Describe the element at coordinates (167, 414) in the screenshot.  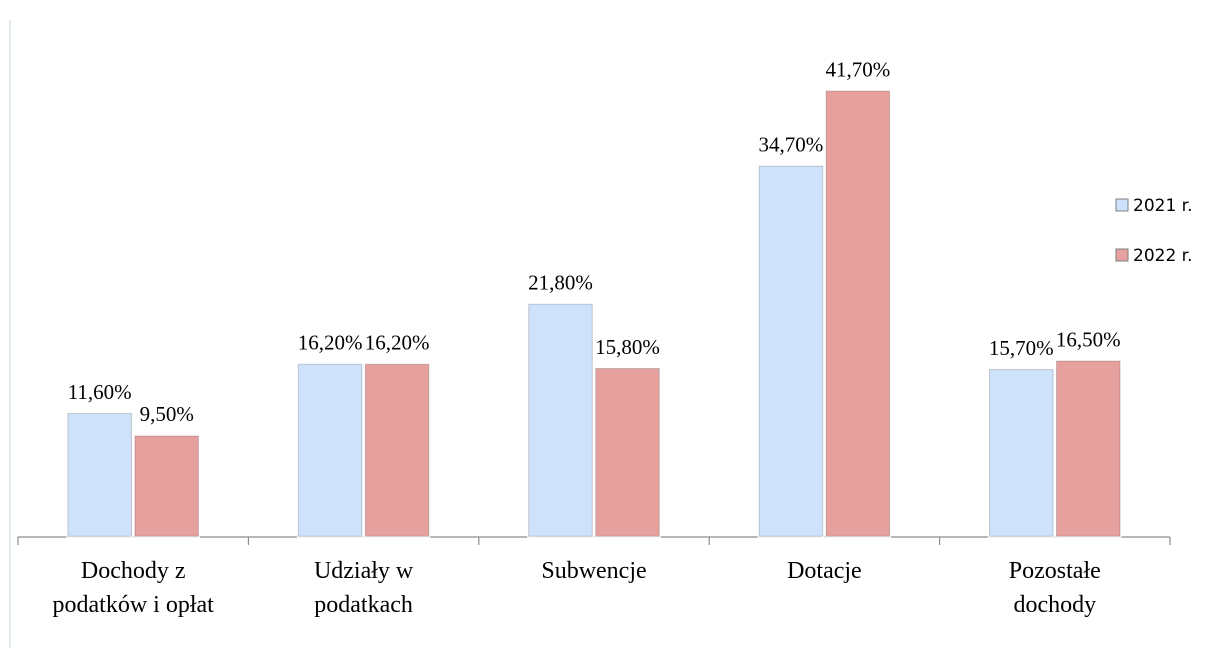
I see `value-label: 9,50%` at that location.